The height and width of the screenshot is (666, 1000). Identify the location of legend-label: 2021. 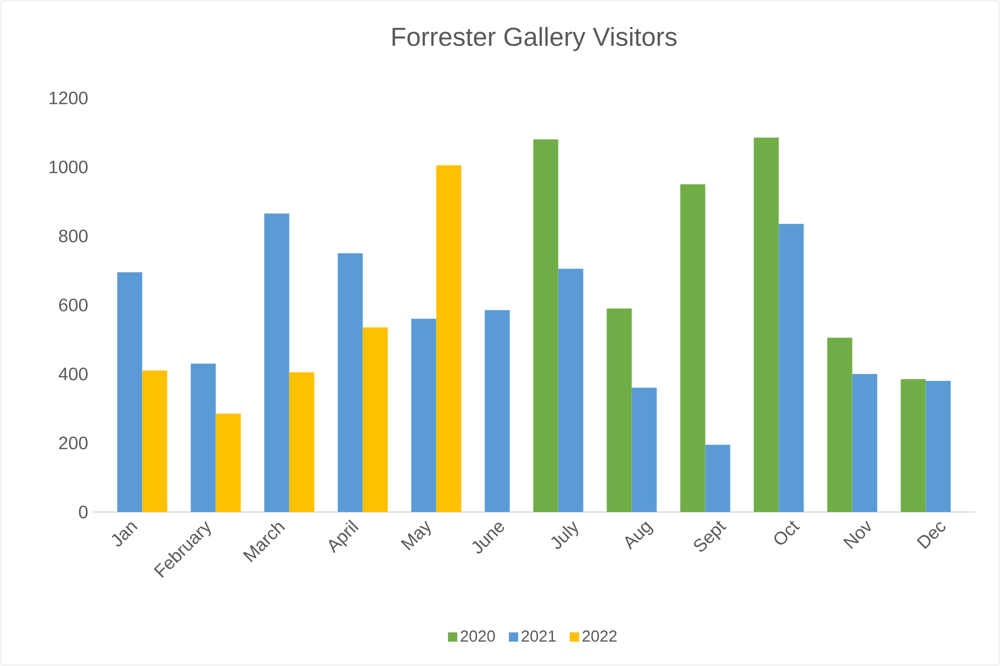
(539, 636).